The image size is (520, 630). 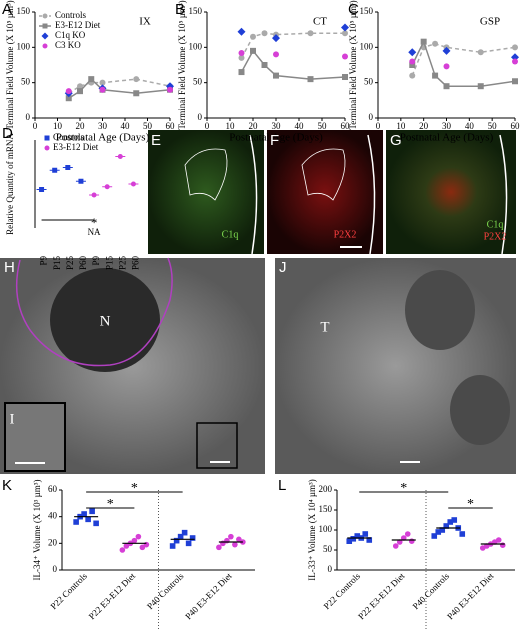 What do you see at coordinates (180, 9) in the screenshot?
I see `panel-letter: B` at bounding box center [180, 9].